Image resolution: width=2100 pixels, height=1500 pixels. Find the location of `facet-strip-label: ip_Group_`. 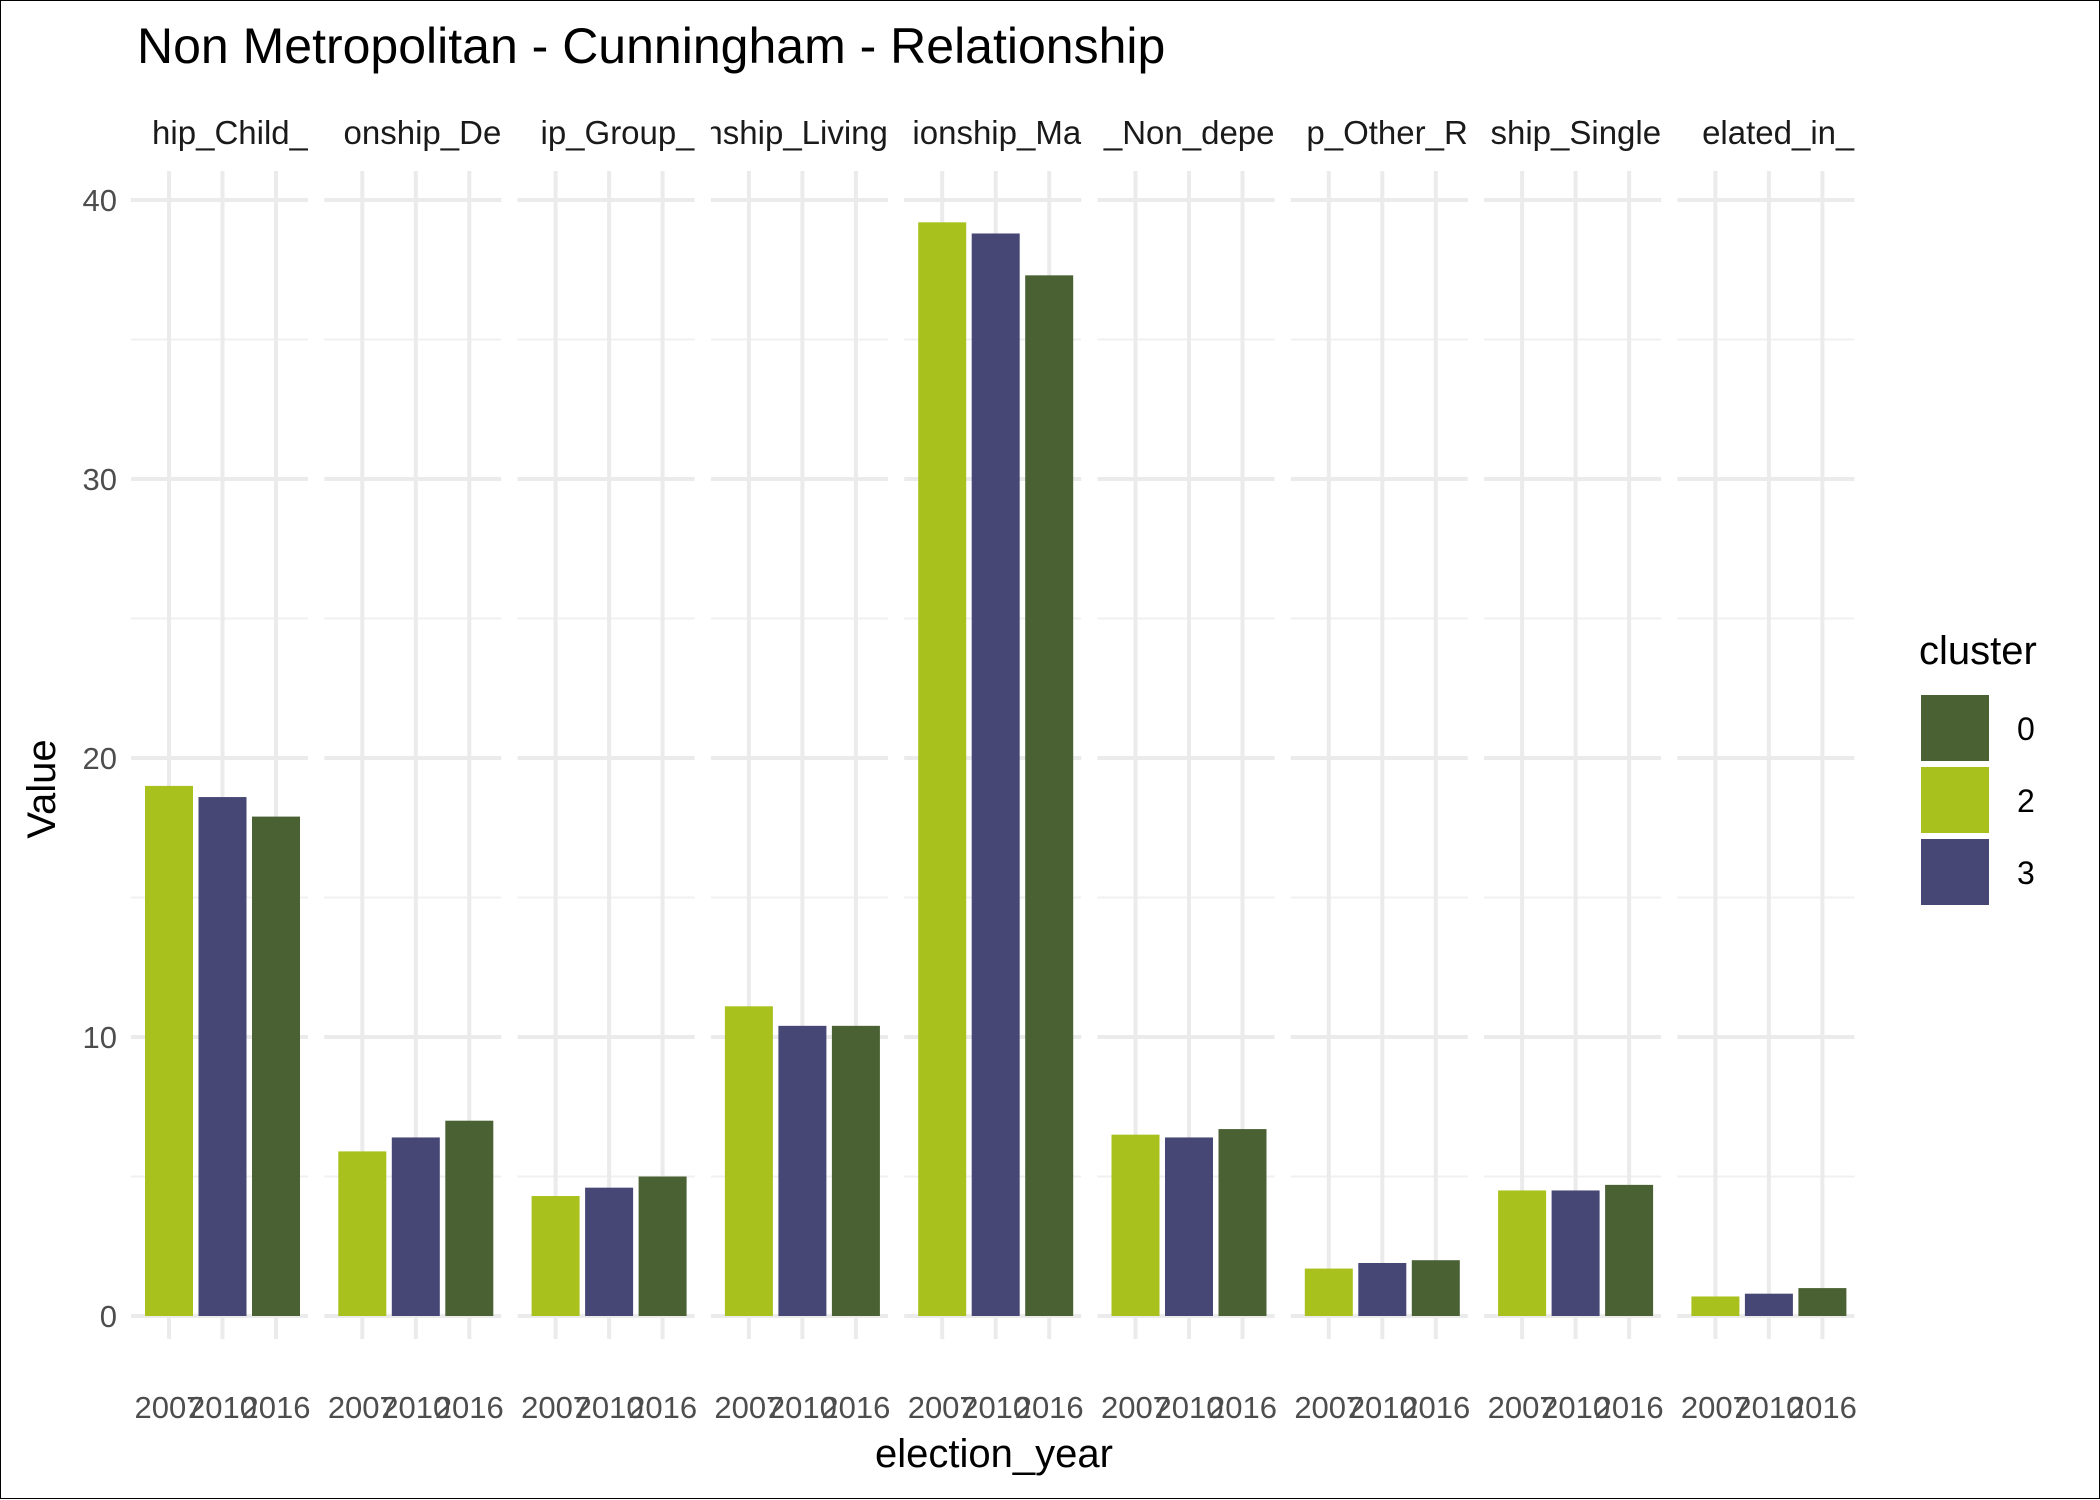

facet-strip-label: ip_Group_ is located at coordinates (617, 132).